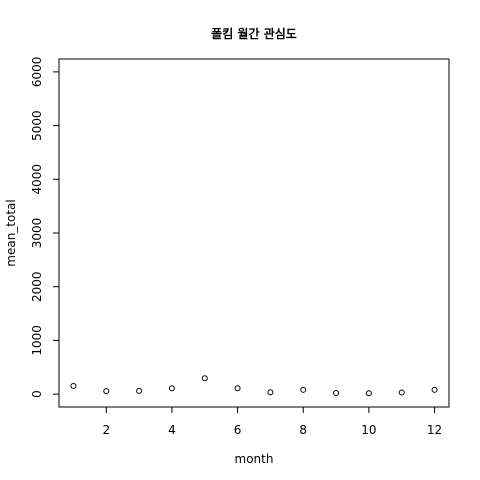 This screenshot has width=480, height=480. Describe the element at coordinates (238, 430) in the screenshot. I see `x-tick-label: 6` at that location.